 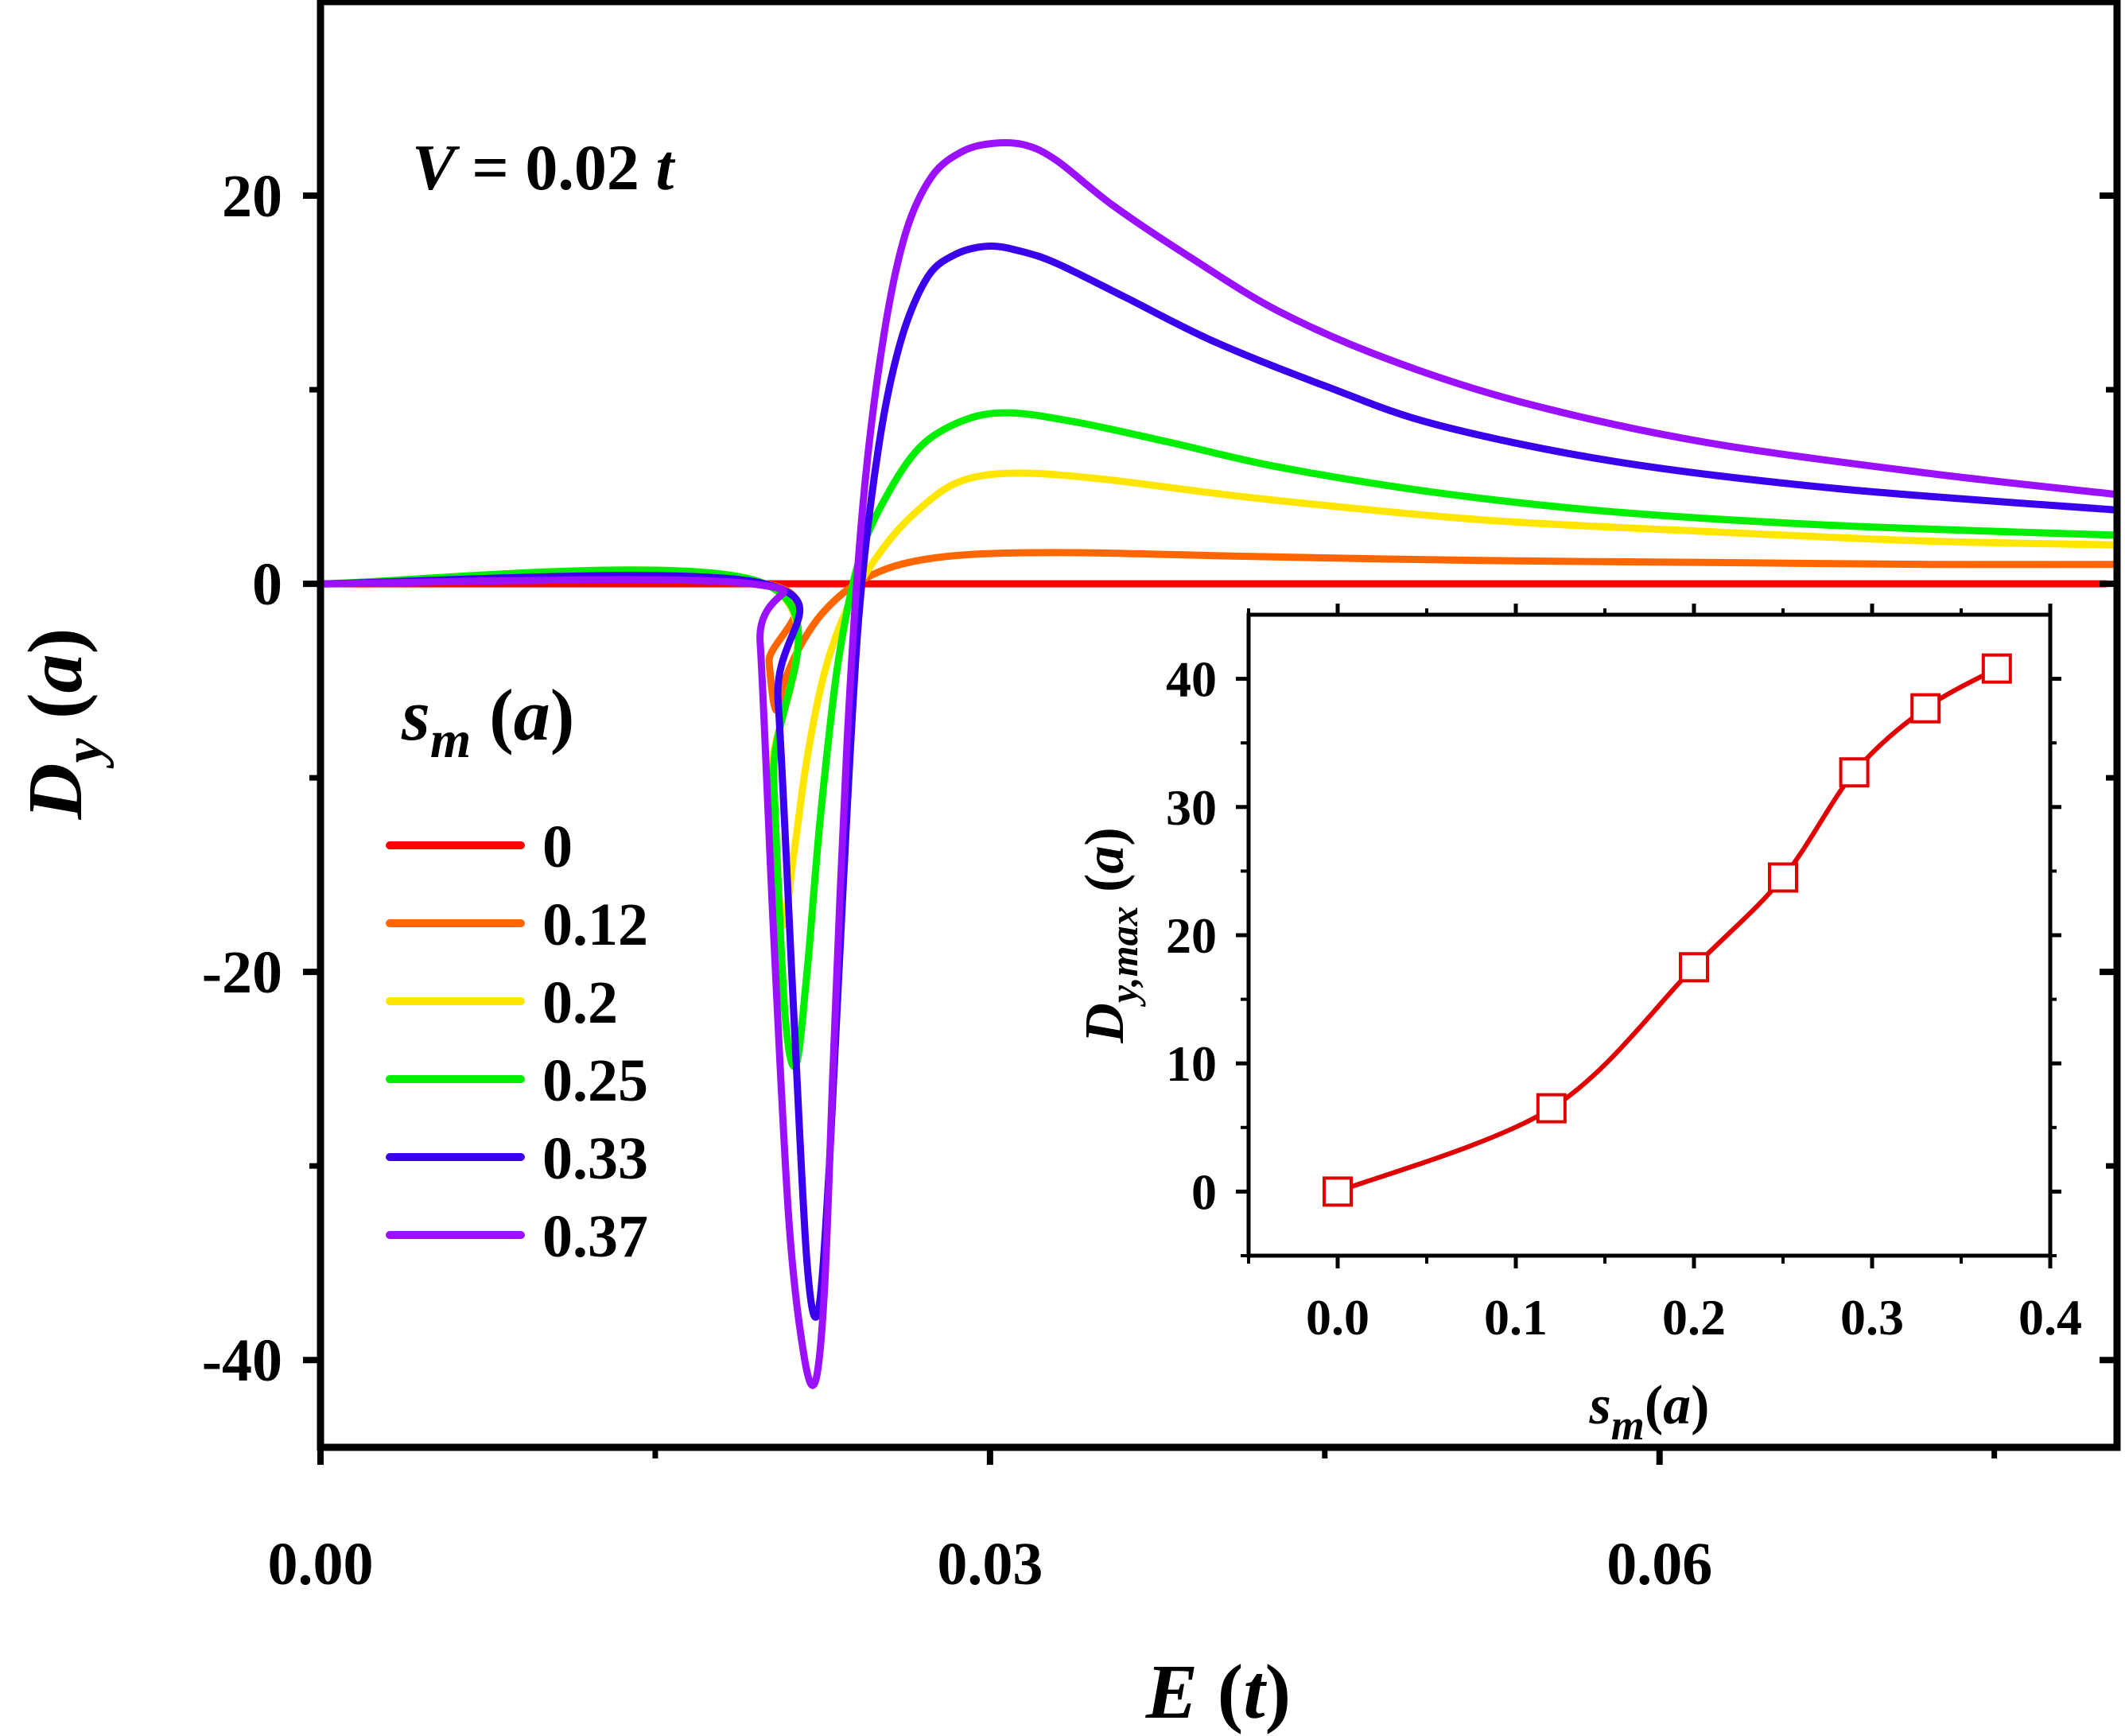 What do you see at coordinates (1105, 860) in the screenshot?
I see `inset-y-axis-unit: a` at bounding box center [1105, 860].